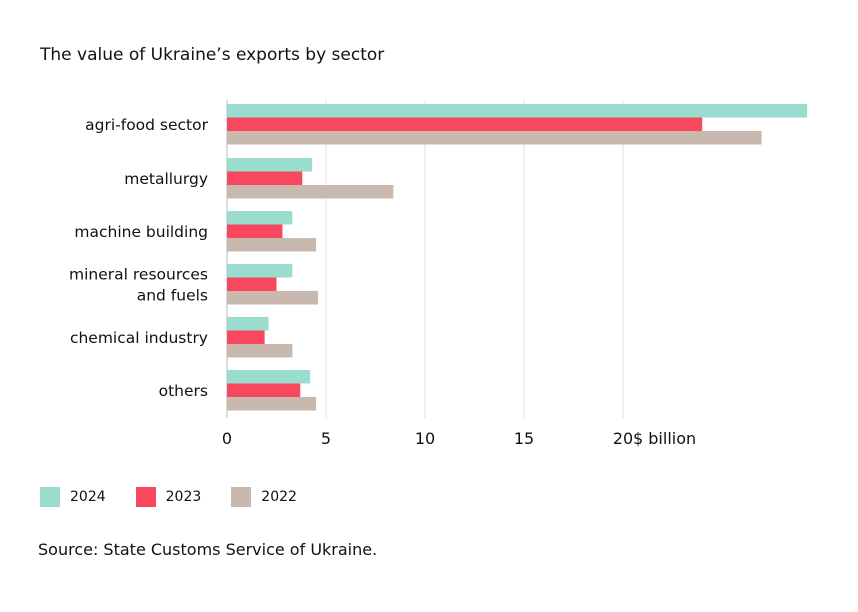 The height and width of the screenshot is (612, 858). What do you see at coordinates (524, 438) in the screenshot?
I see `x-tick-label: 15` at bounding box center [524, 438].